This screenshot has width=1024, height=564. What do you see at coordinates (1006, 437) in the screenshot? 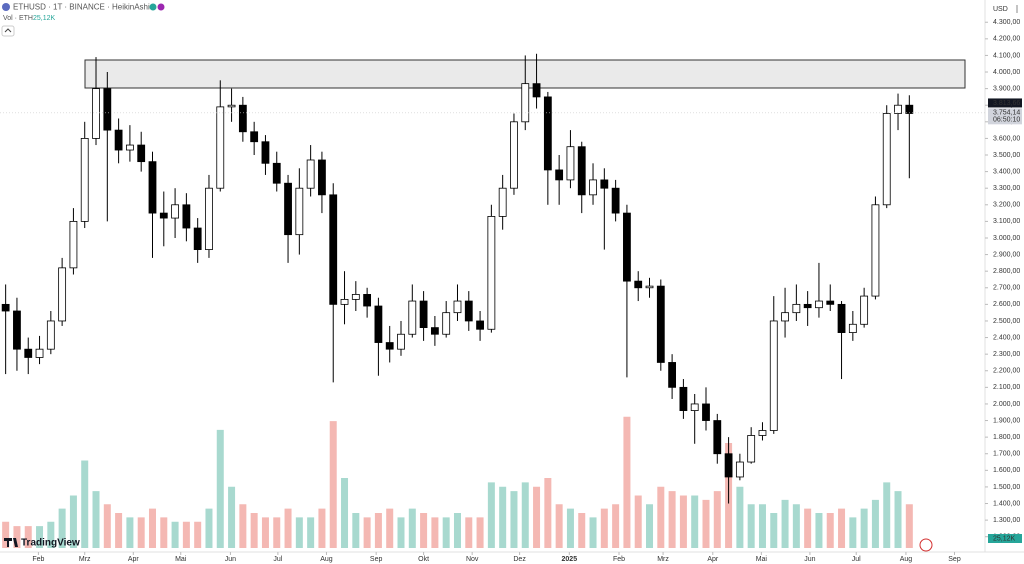
I see `y-tick-label: 1.800,00` at bounding box center [1006, 437].